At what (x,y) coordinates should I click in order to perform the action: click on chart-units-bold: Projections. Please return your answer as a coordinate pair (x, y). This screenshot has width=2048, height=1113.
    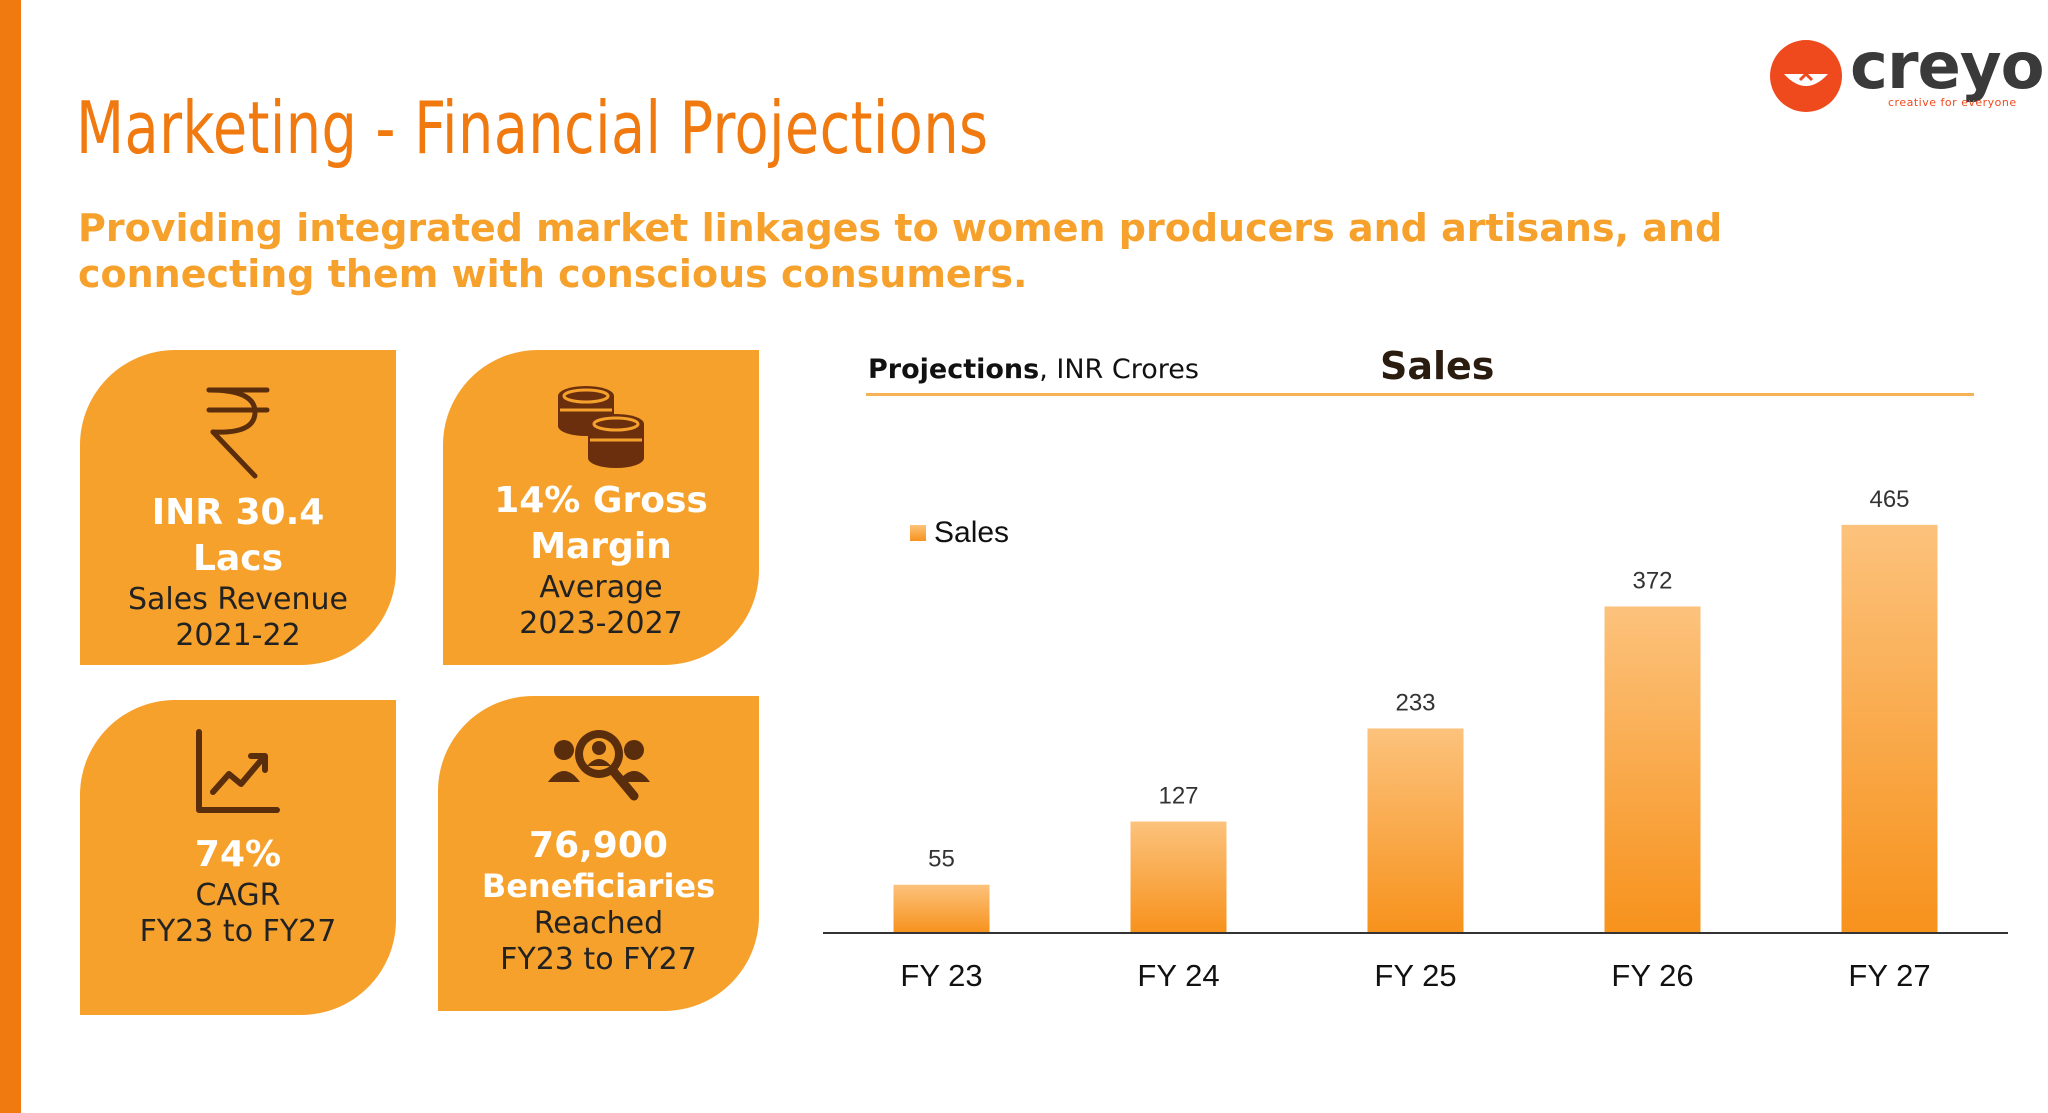
    Looking at the image, I should click on (954, 369).